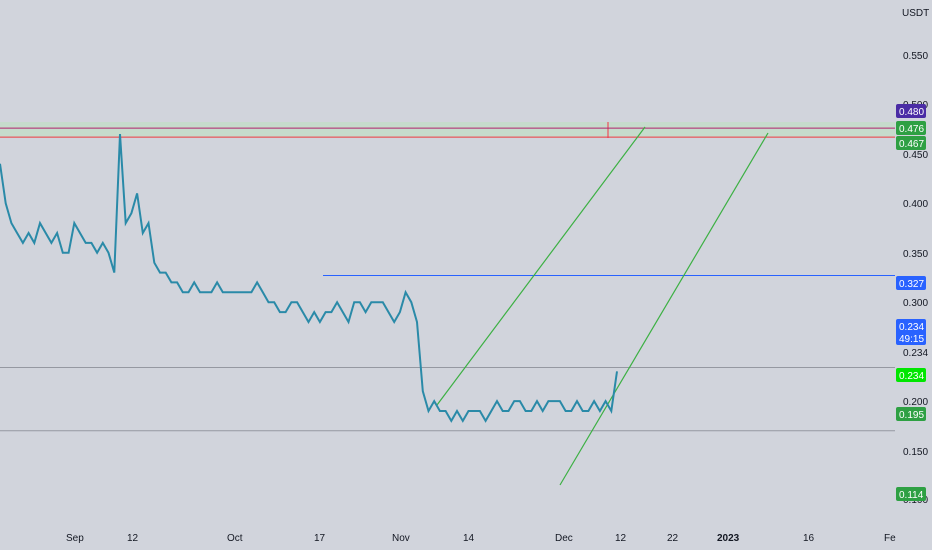 This screenshot has width=932, height=550. Describe the element at coordinates (673, 538) in the screenshot. I see `x-tick-label: 22` at that location.